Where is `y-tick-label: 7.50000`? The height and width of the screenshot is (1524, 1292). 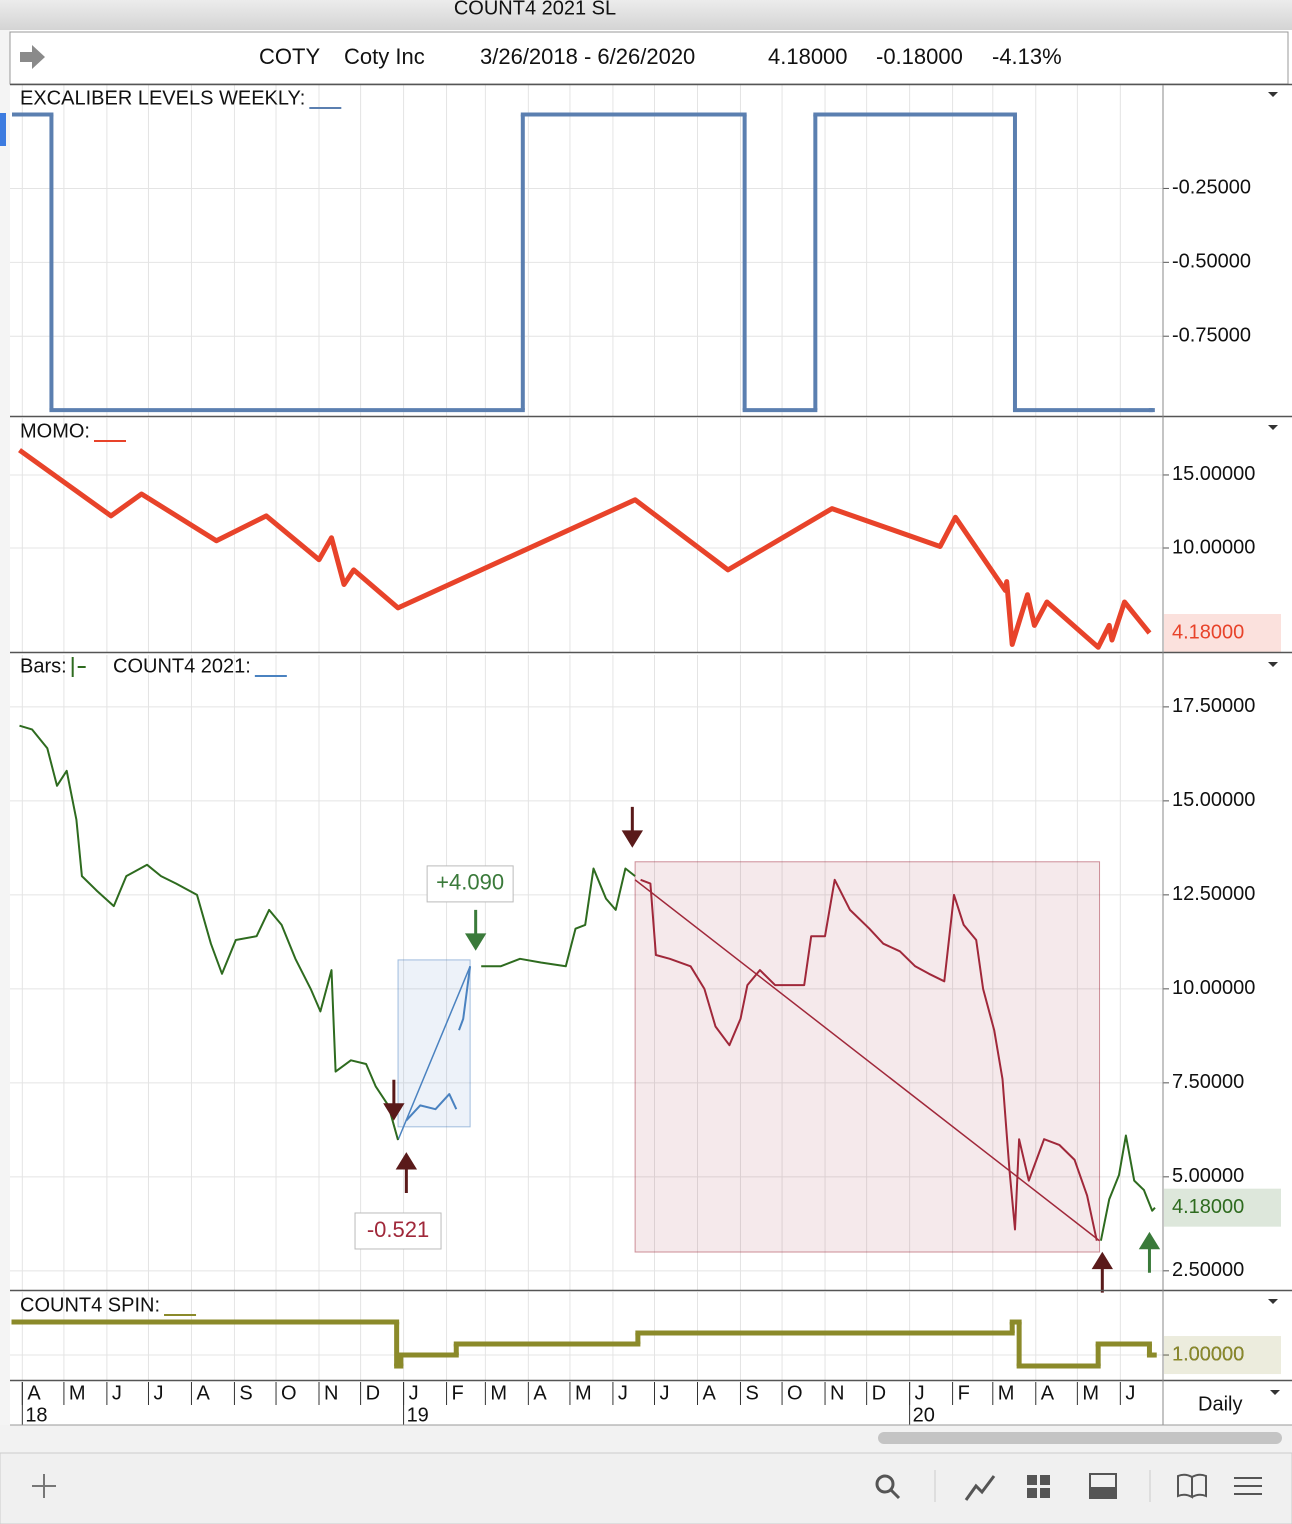
y-tick-label: 7.50000 is located at coordinates (1208, 1082).